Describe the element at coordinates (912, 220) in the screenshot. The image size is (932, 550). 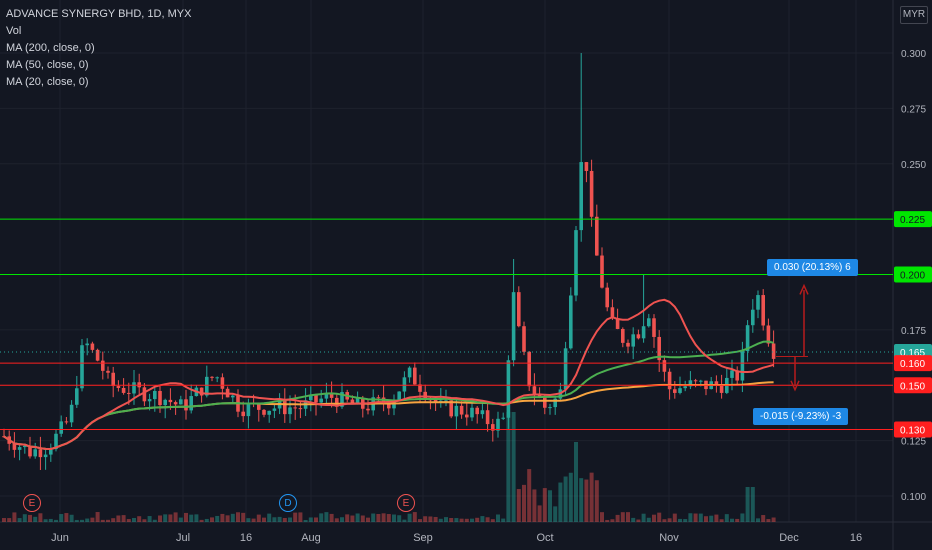
I see `price-axis-label: 0.225` at that location.